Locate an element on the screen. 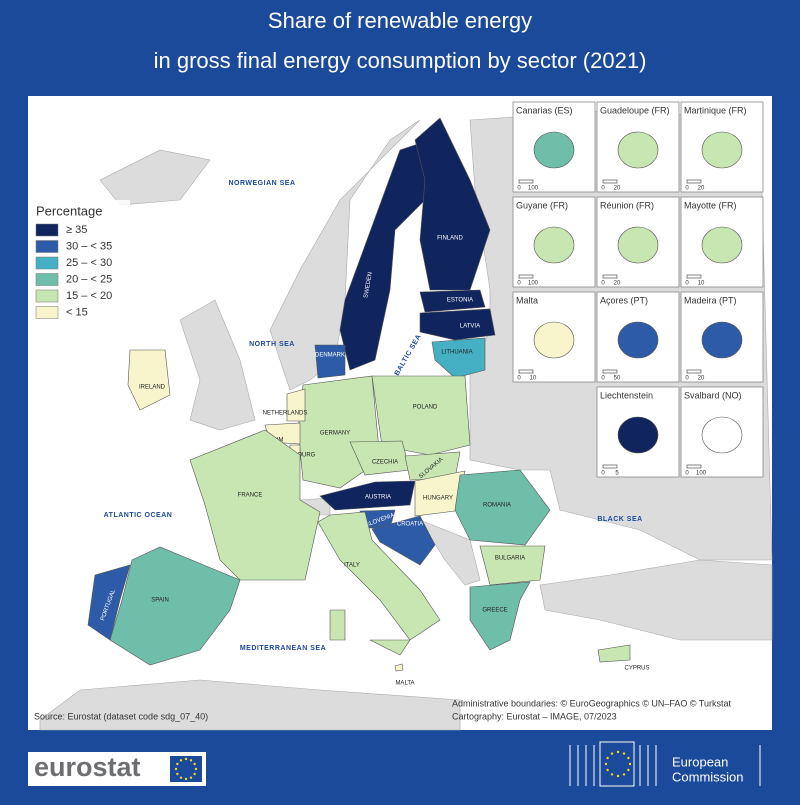 This screenshot has height=805, width=800. country-label: POLAND is located at coordinates (425, 408).